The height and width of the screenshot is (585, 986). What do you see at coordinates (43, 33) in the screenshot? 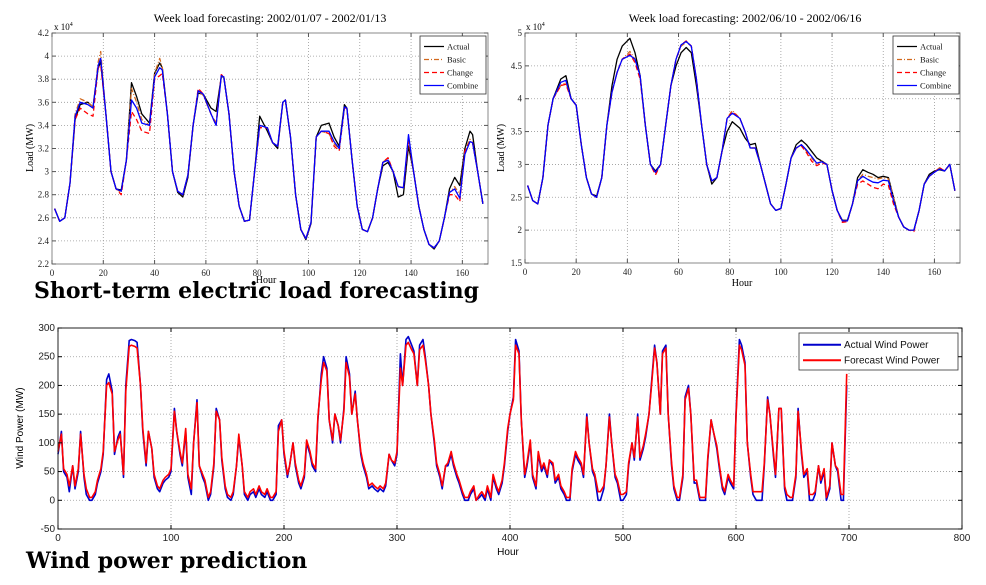
I see `y-tick-label: 4.2` at bounding box center [43, 33].